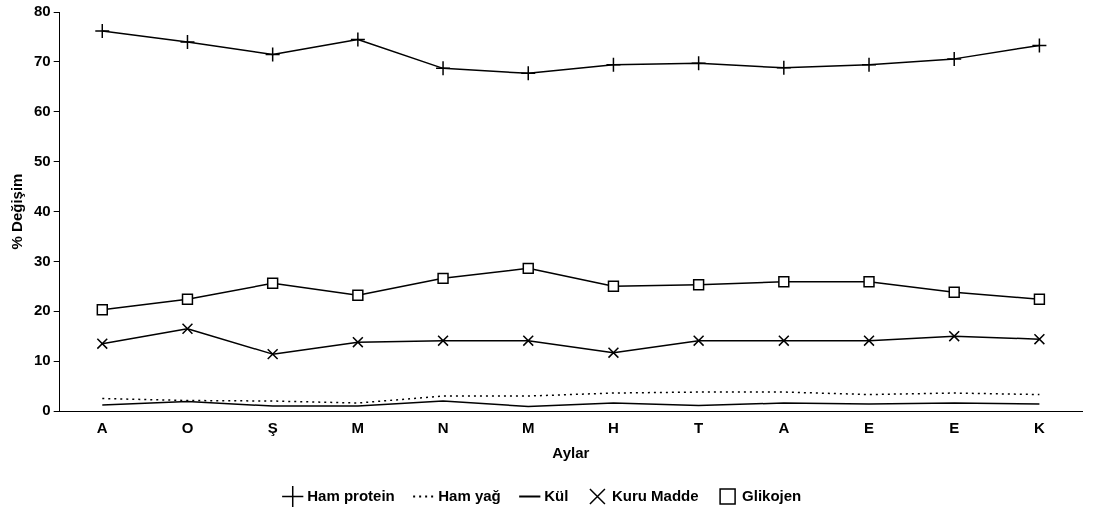 This screenshot has height=519, width=1102. I want to click on y-tick-label: 0, so click(46, 410).